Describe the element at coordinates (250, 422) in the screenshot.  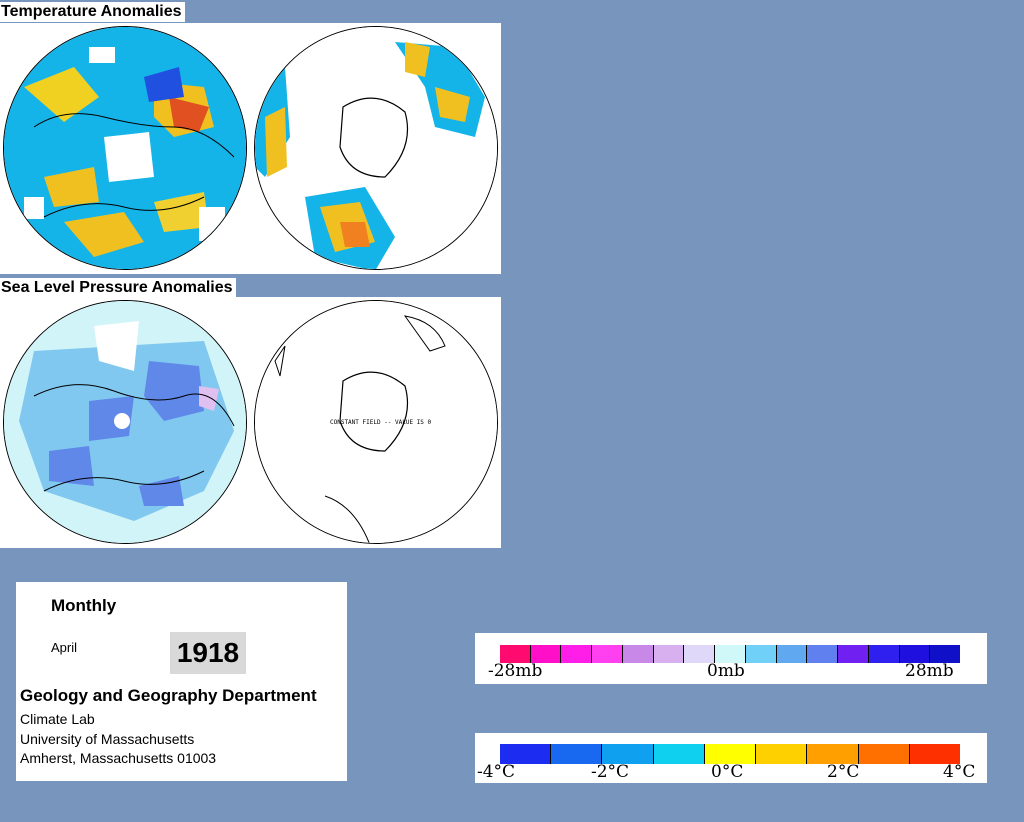
I see `pressure-panel: CONSTANT FIELD -- VALUE IS 0` at that location.